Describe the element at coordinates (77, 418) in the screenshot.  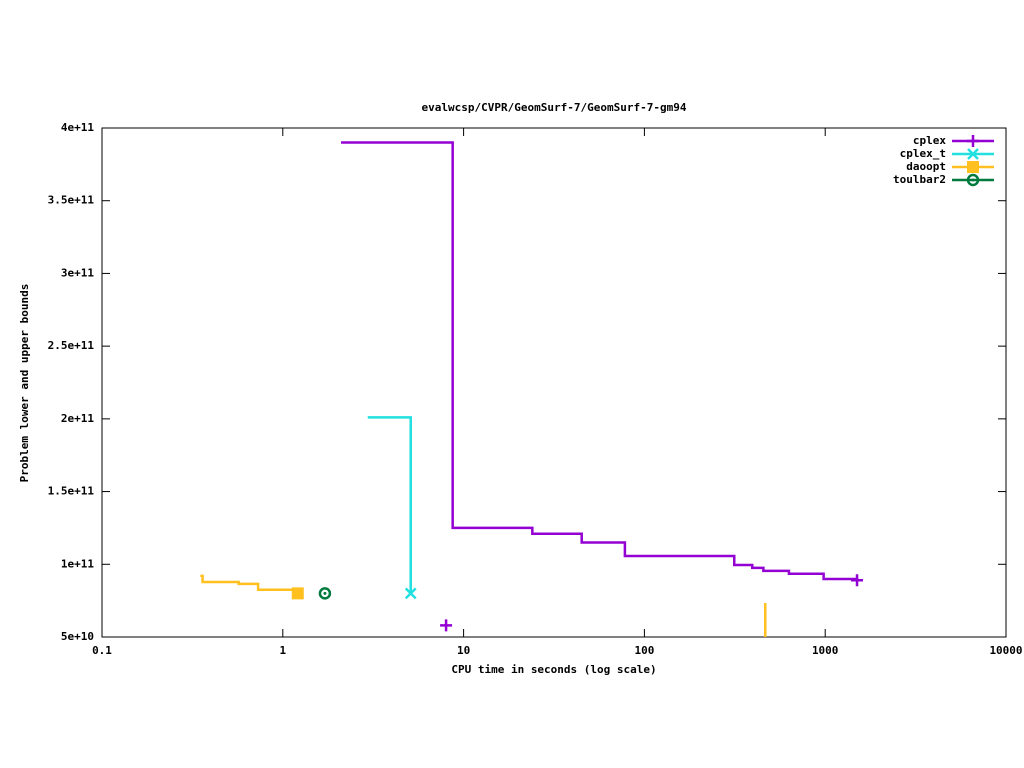
I see `y-tick-label: 2e+11` at that location.